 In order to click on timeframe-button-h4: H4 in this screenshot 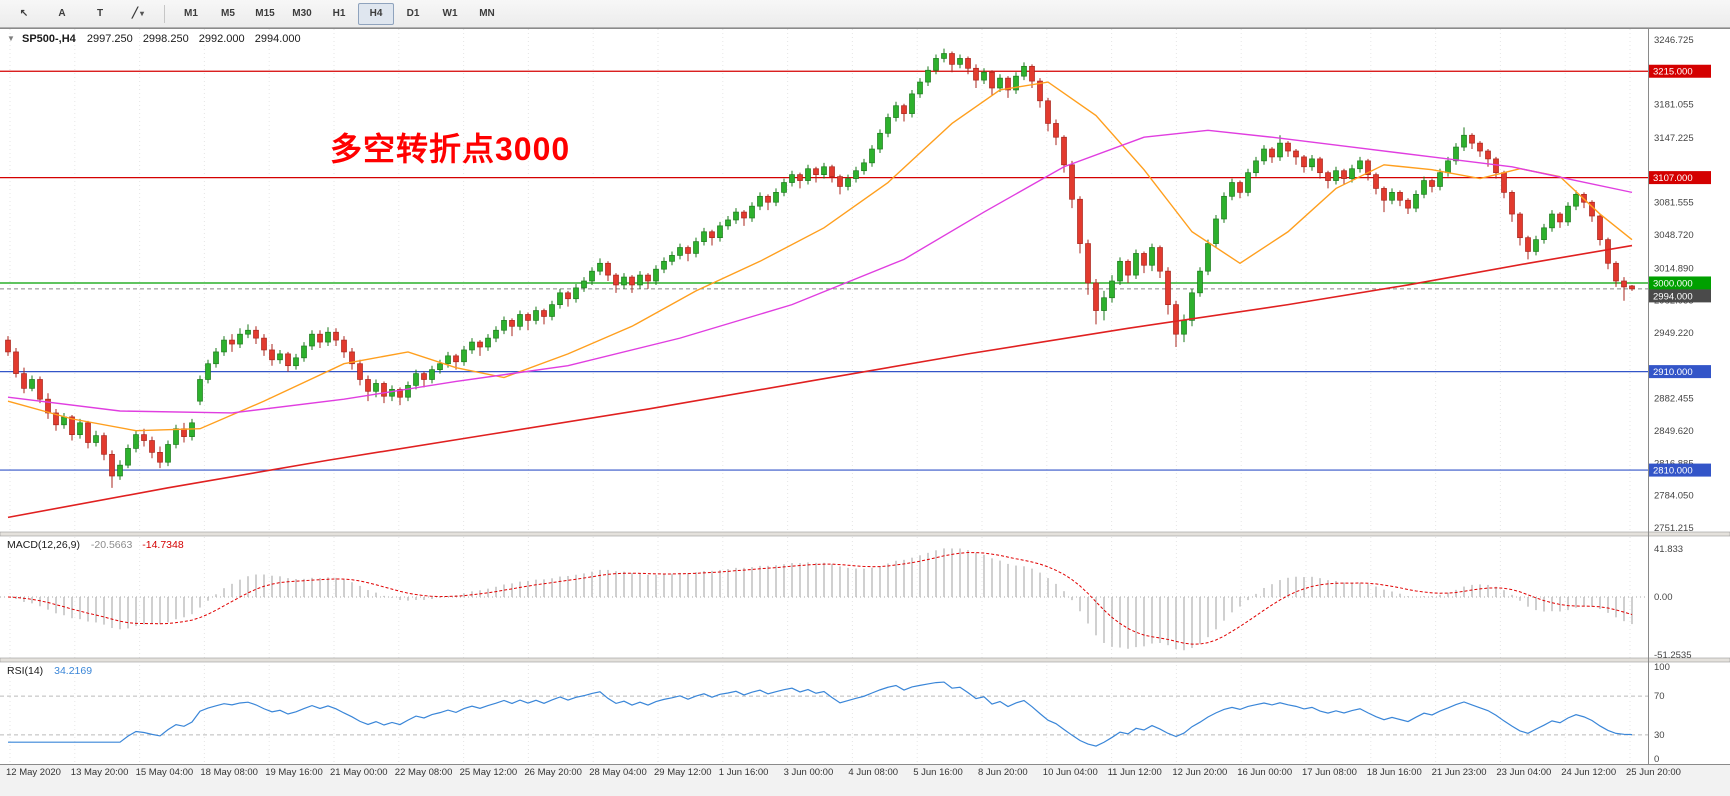, I will do `click(376, 13)`.